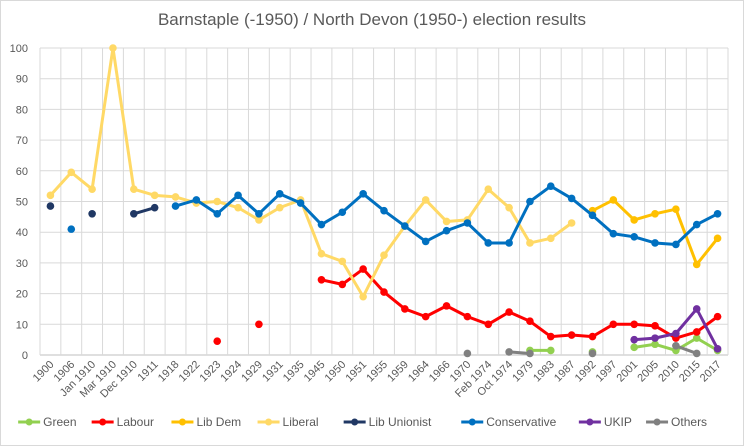 Image resolution: width=744 pixels, height=446 pixels. I want to click on x-tick-label: 1950, so click(336, 372).